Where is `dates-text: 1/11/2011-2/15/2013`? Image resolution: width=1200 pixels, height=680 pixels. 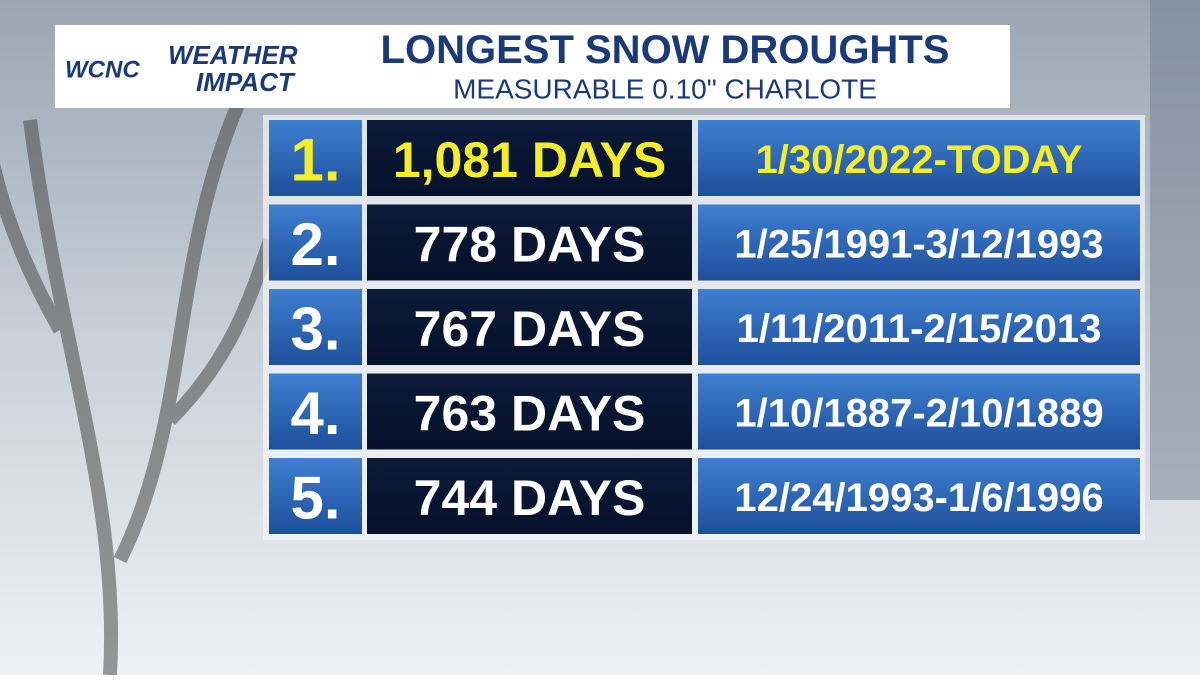
dates-text: 1/11/2011-2/15/2013 is located at coordinates (919, 329).